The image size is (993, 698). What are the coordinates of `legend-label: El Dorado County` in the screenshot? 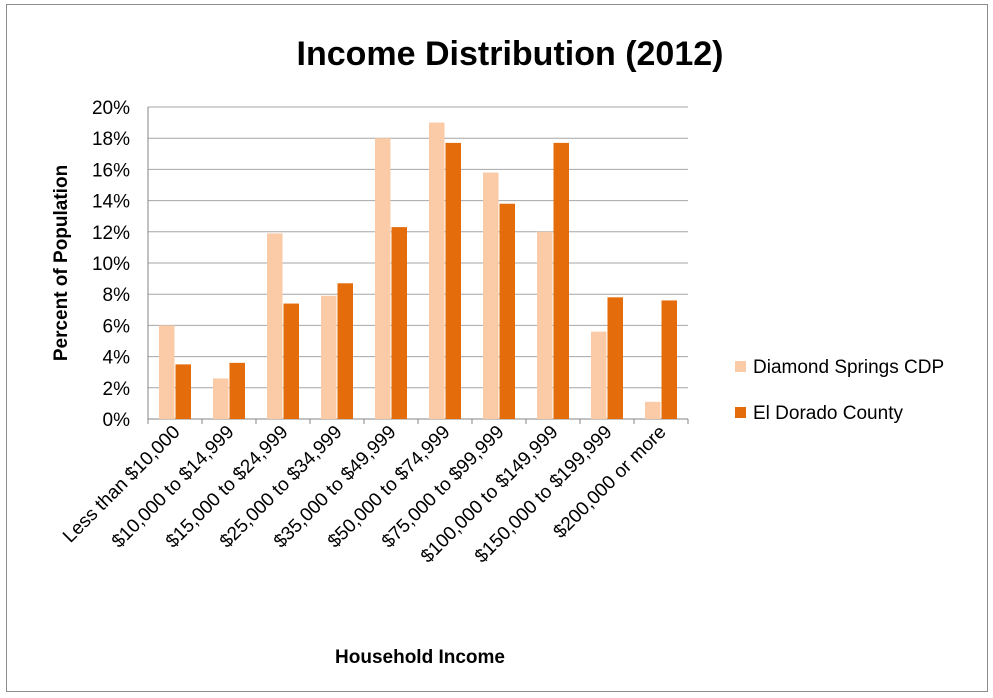 It's located at (828, 413).